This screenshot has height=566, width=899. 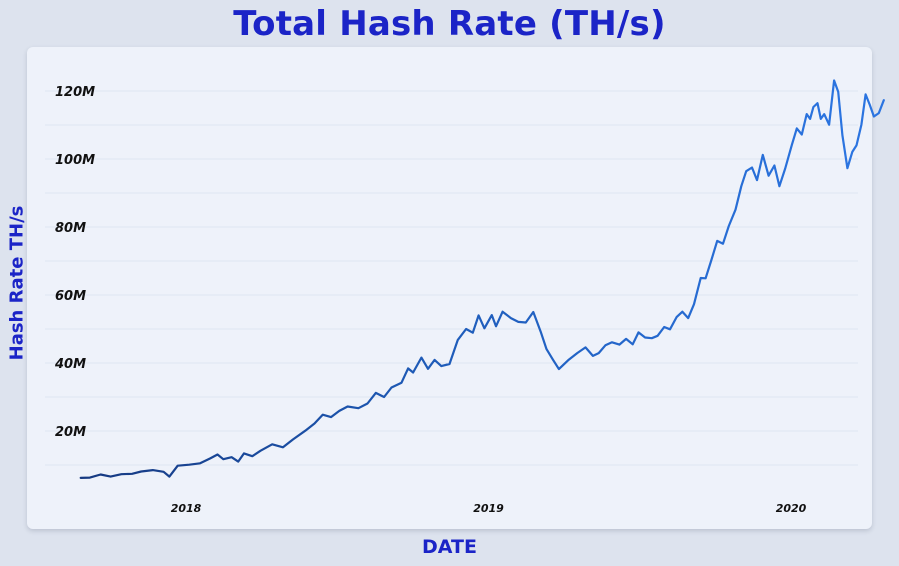 I want to click on y-tick-label: 120M, so click(x=75, y=92).